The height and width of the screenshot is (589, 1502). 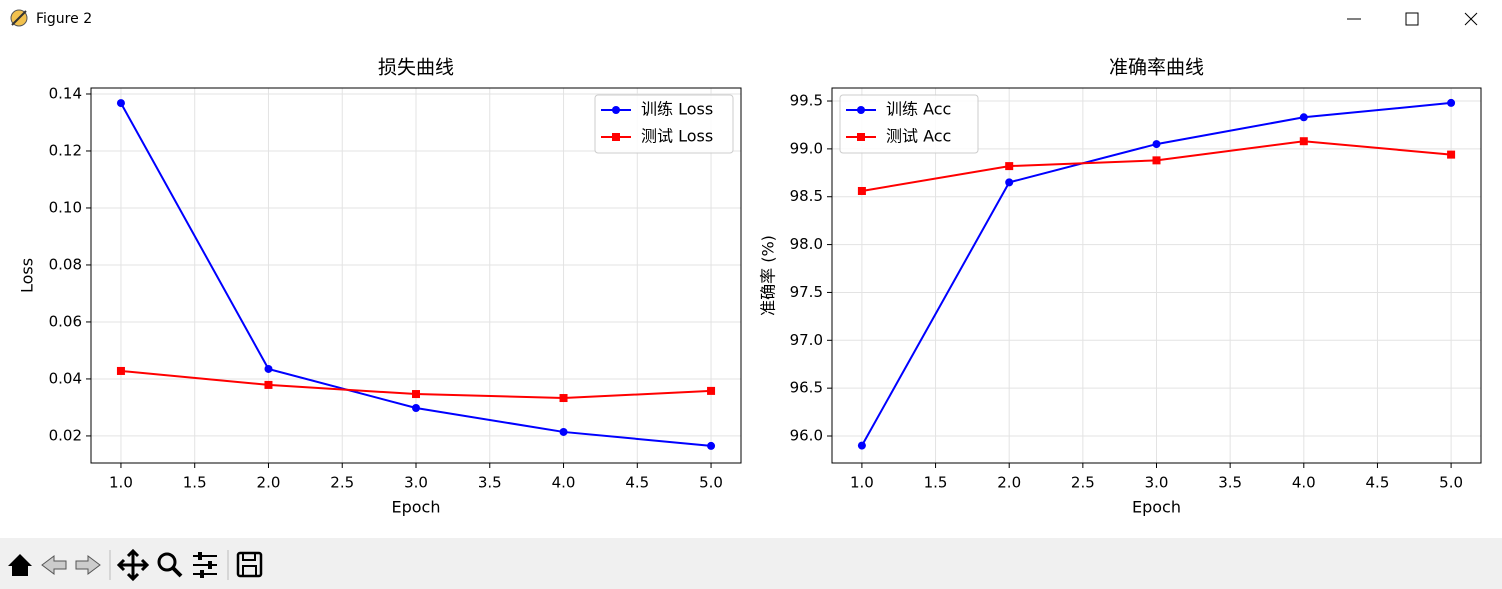 What do you see at coordinates (806, 388) in the screenshot?
I see `y-tick-label: 96.5` at bounding box center [806, 388].